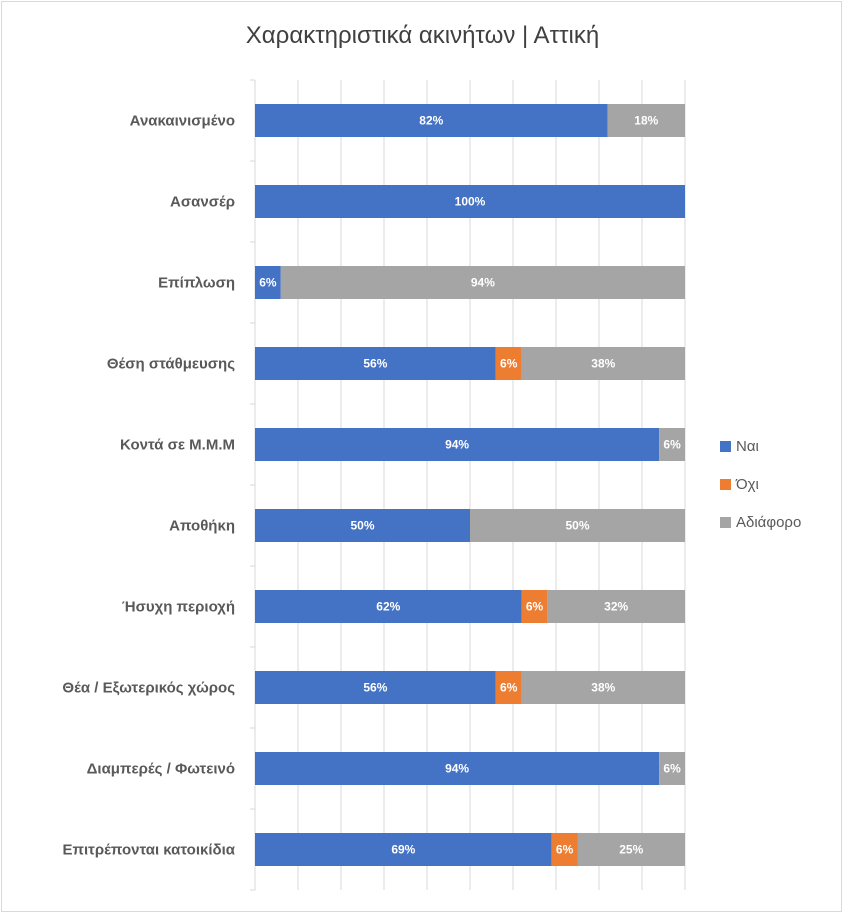  Describe the element at coordinates (177, 445) in the screenshot. I see `category-label: Κοντά σε Μ.Μ.Μ` at that location.